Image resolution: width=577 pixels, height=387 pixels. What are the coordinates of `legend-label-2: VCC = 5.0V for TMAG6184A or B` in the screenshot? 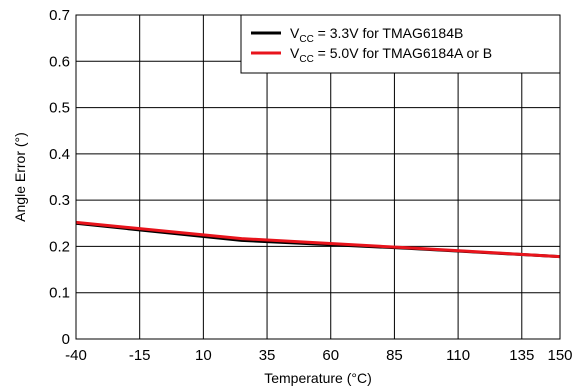 It's located at (391, 55).